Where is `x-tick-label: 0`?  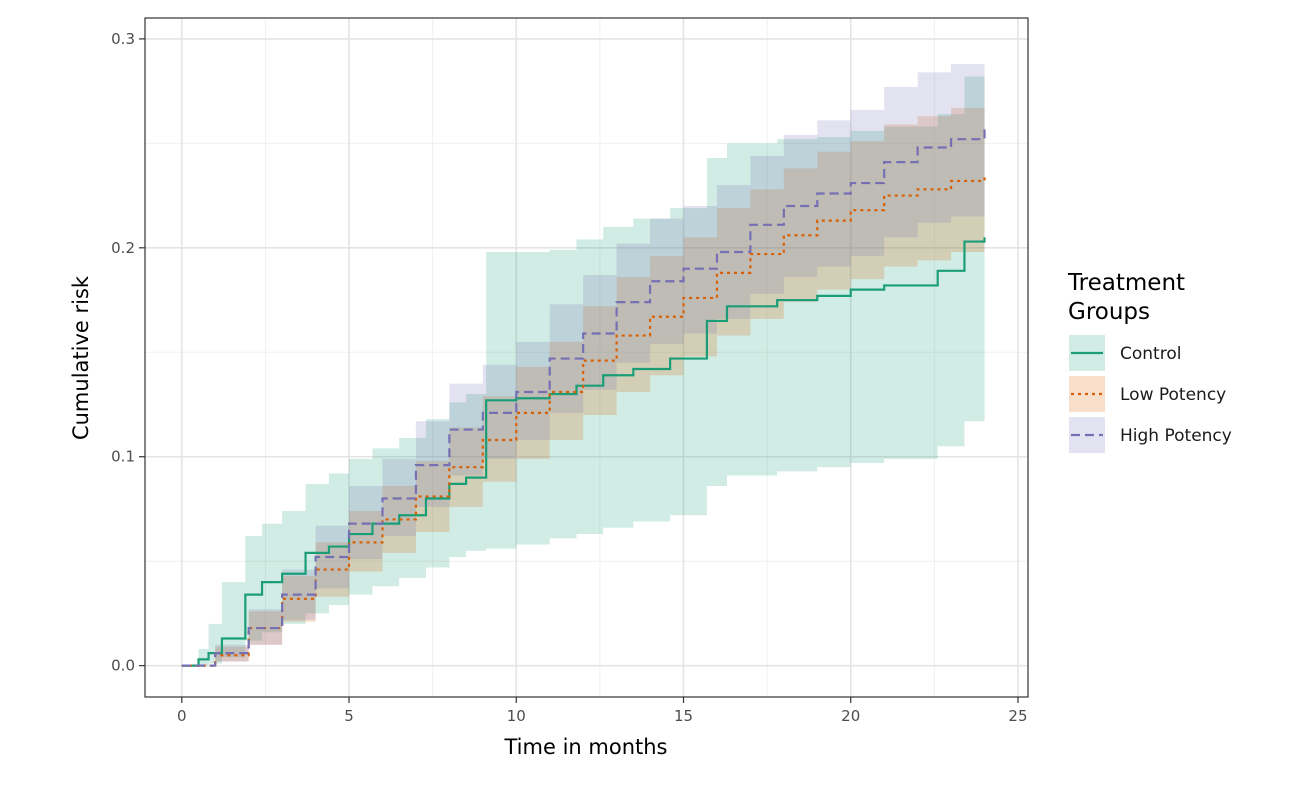 x-tick-label: 0 is located at coordinates (182, 716).